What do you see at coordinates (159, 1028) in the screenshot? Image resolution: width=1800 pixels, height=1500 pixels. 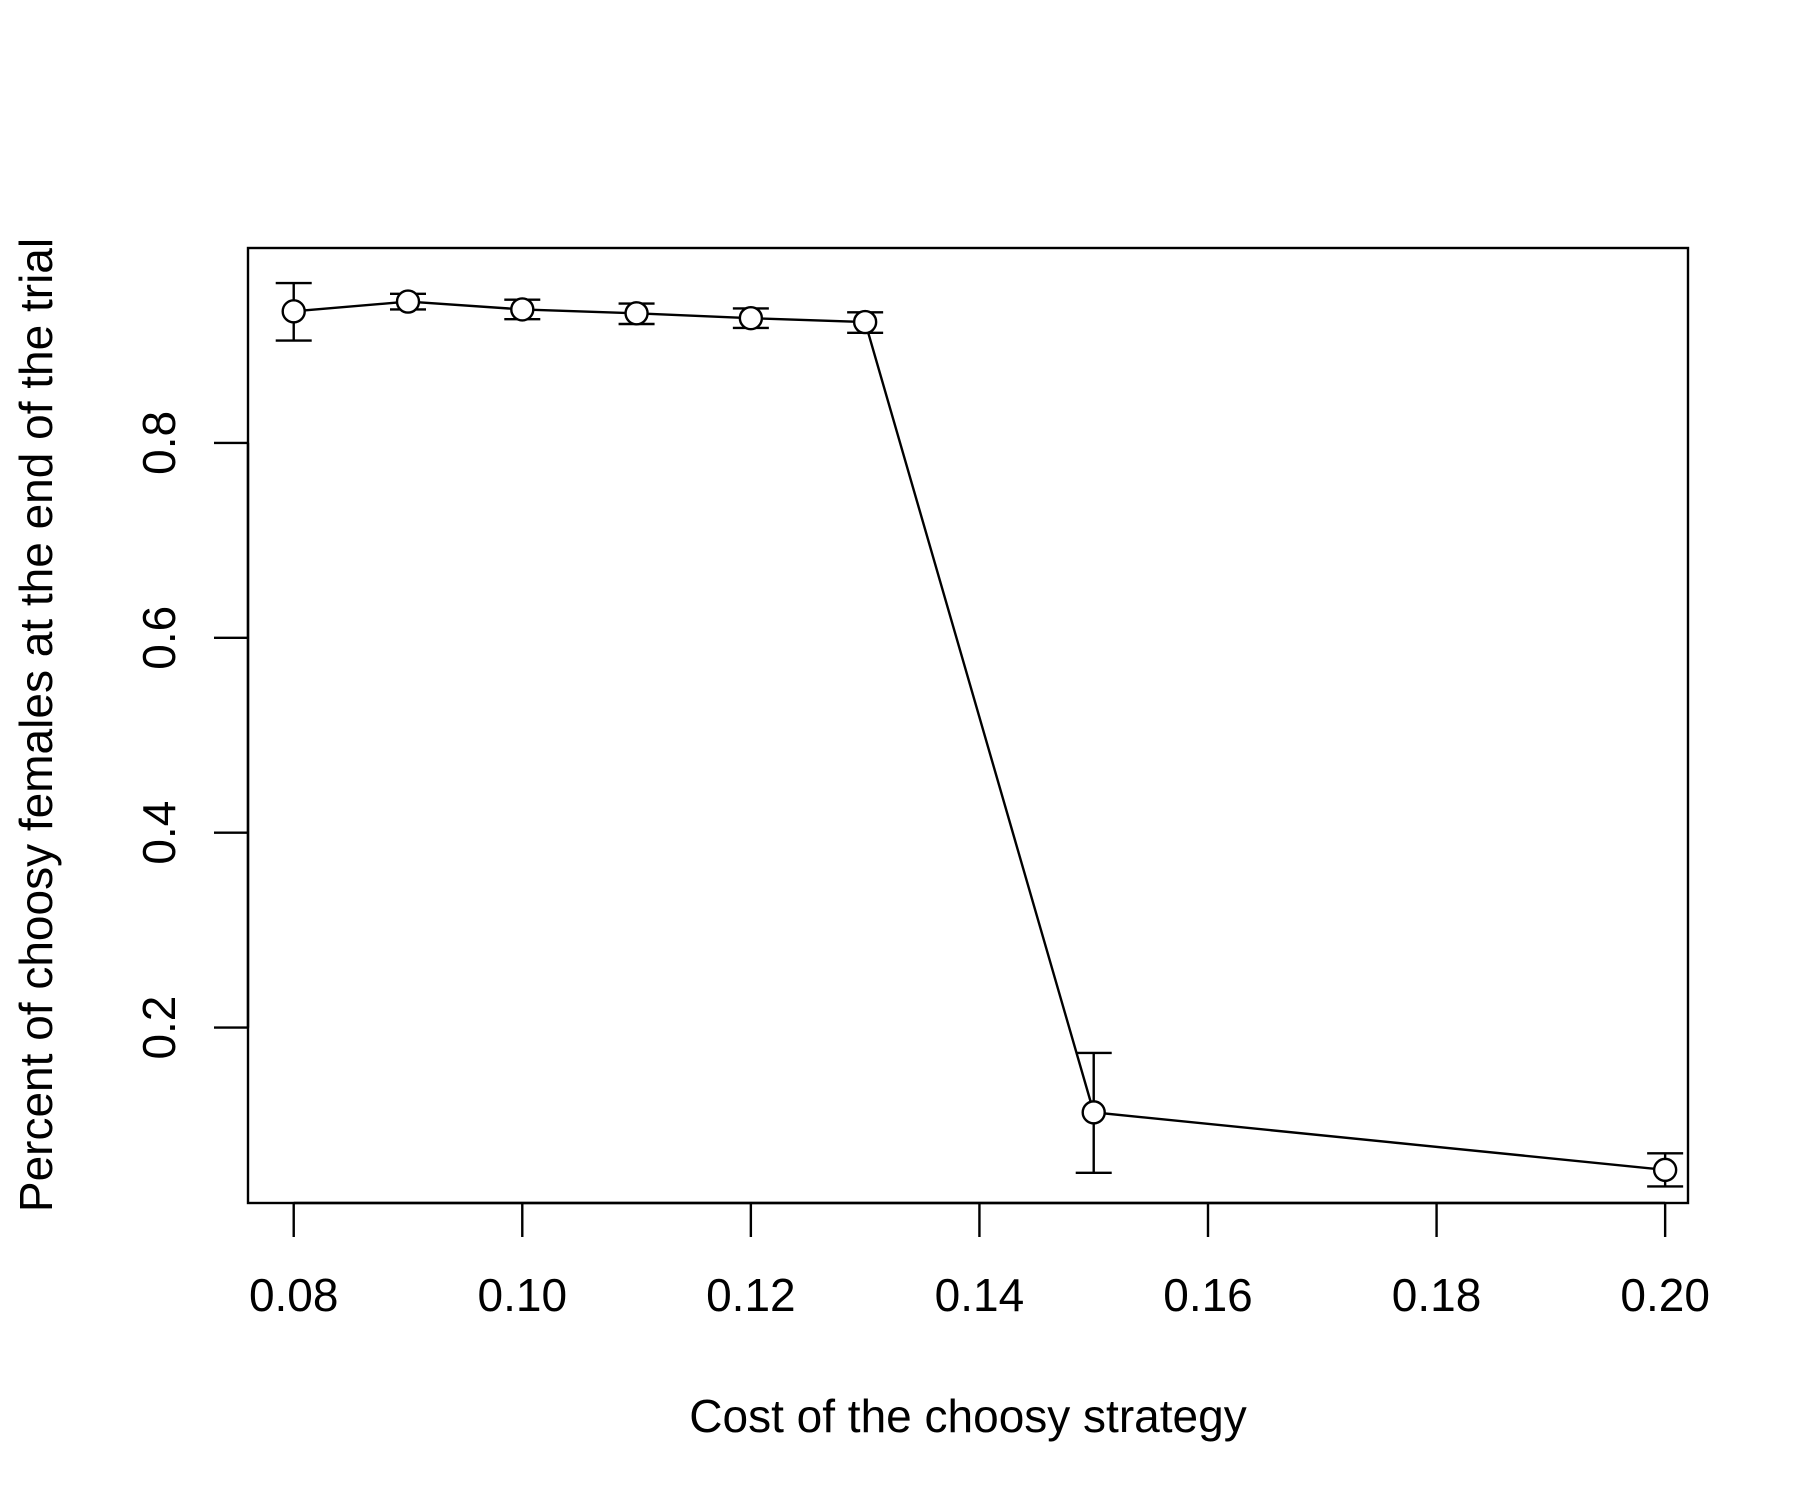 I see `y-tick-label: 0.2` at bounding box center [159, 1028].